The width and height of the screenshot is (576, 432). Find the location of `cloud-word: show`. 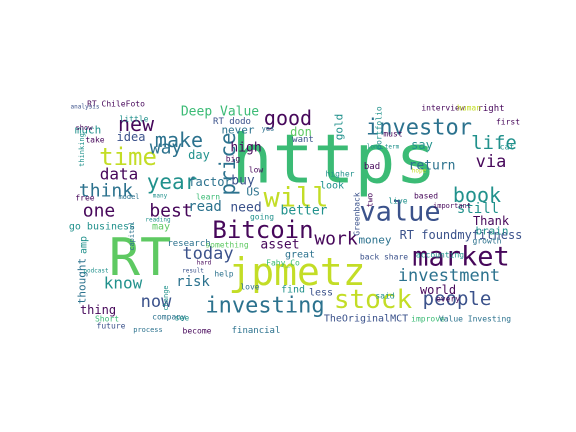

cloud-word: show is located at coordinates (85, 128).